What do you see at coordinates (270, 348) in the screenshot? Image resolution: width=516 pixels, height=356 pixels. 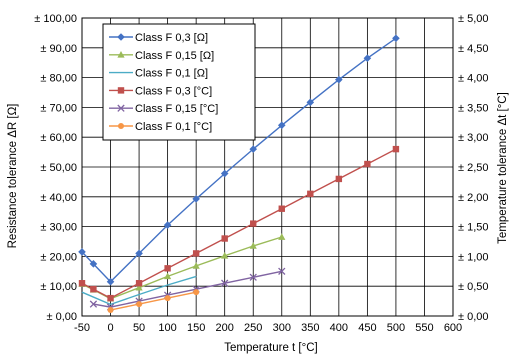 I see `x-axis-title: Temperature t [°C]` at bounding box center [270, 348].